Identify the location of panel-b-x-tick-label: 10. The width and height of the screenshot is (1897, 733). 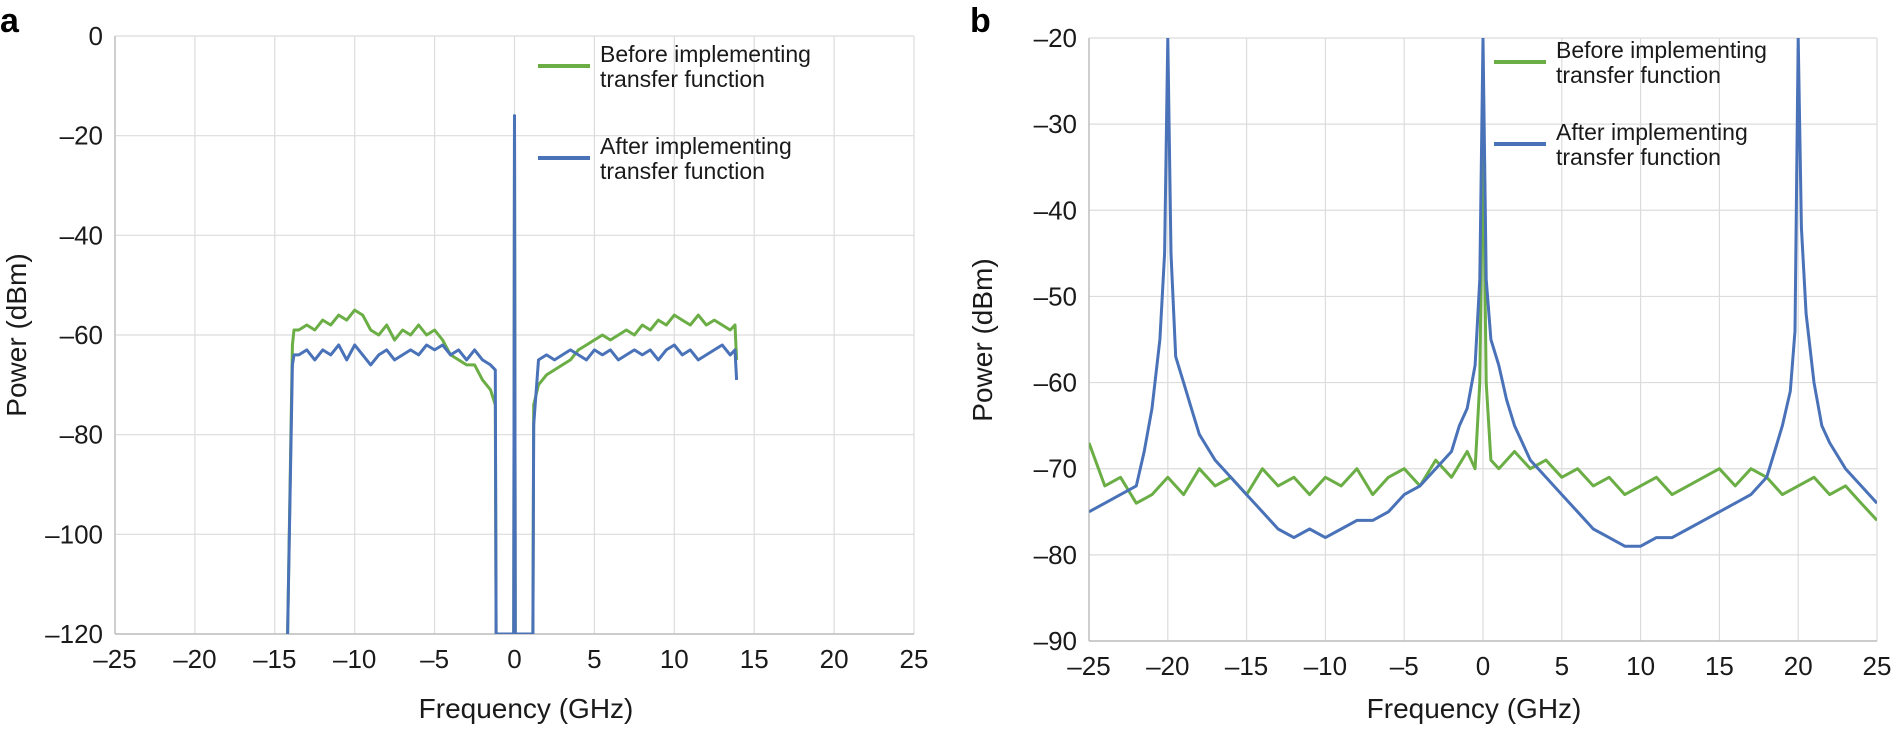
(1640, 666).